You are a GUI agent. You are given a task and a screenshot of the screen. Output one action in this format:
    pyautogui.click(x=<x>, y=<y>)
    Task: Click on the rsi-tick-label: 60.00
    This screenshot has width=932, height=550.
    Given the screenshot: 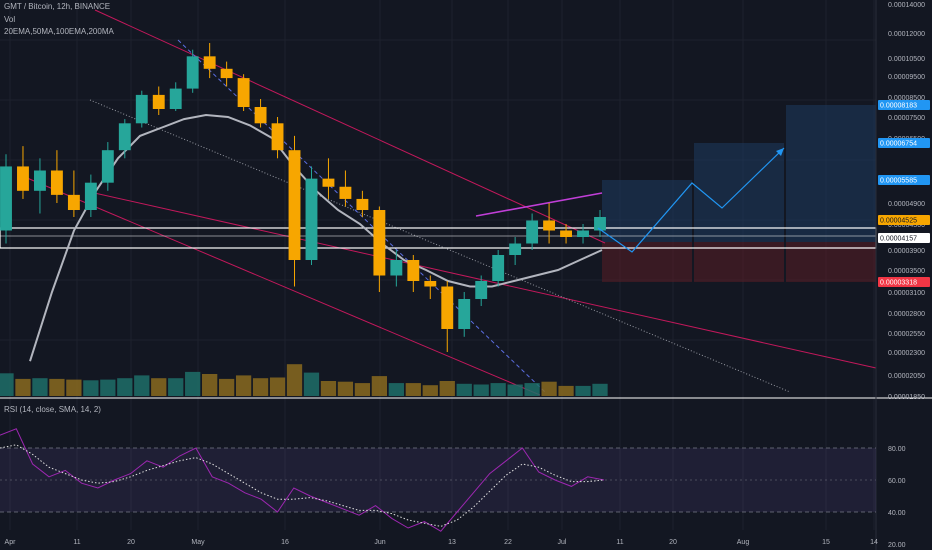 What is the action you would take?
    pyautogui.click(x=897, y=481)
    